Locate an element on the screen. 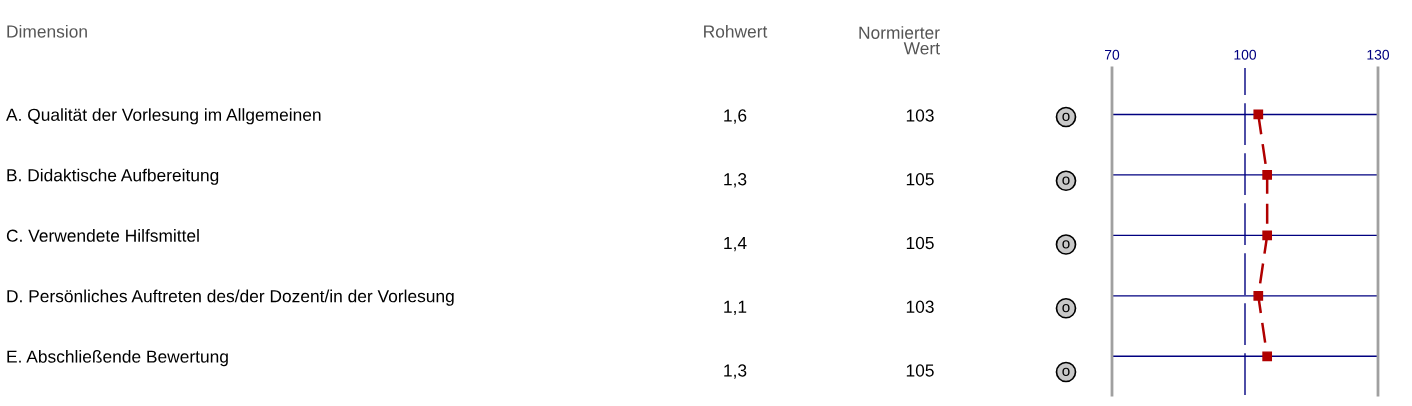 The image size is (1412, 406). text: 1,6 is located at coordinates (735, 116).